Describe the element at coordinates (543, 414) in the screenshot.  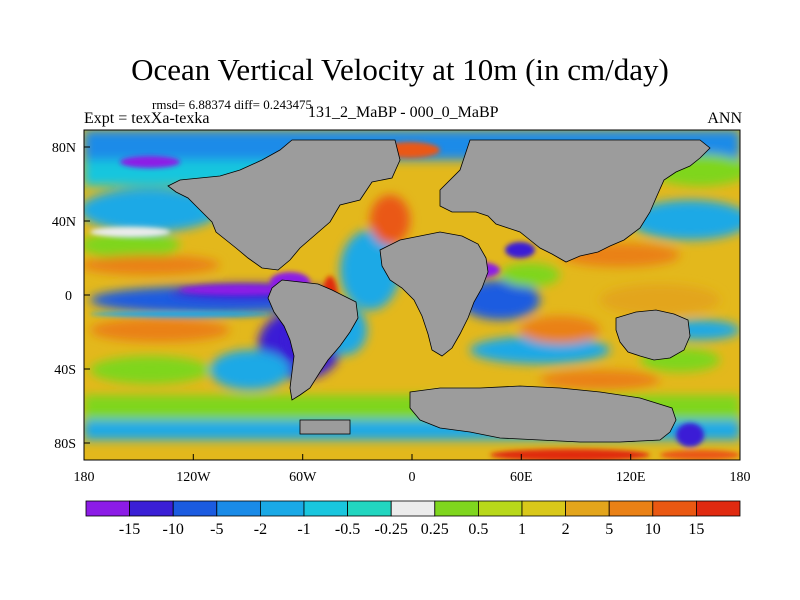
I see `antarctica` at that location.